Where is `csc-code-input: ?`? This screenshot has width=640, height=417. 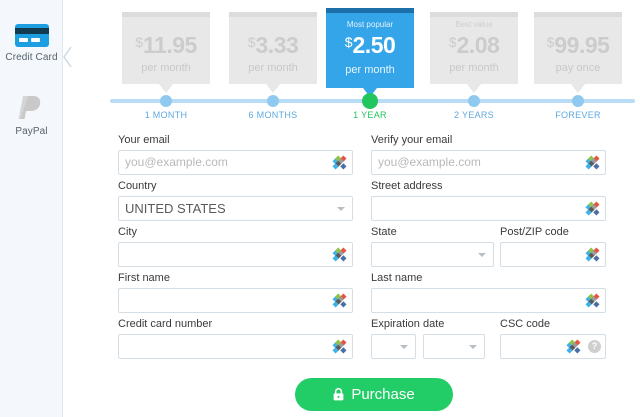 csc-code-input: ? is located at coordinates (553, 346).